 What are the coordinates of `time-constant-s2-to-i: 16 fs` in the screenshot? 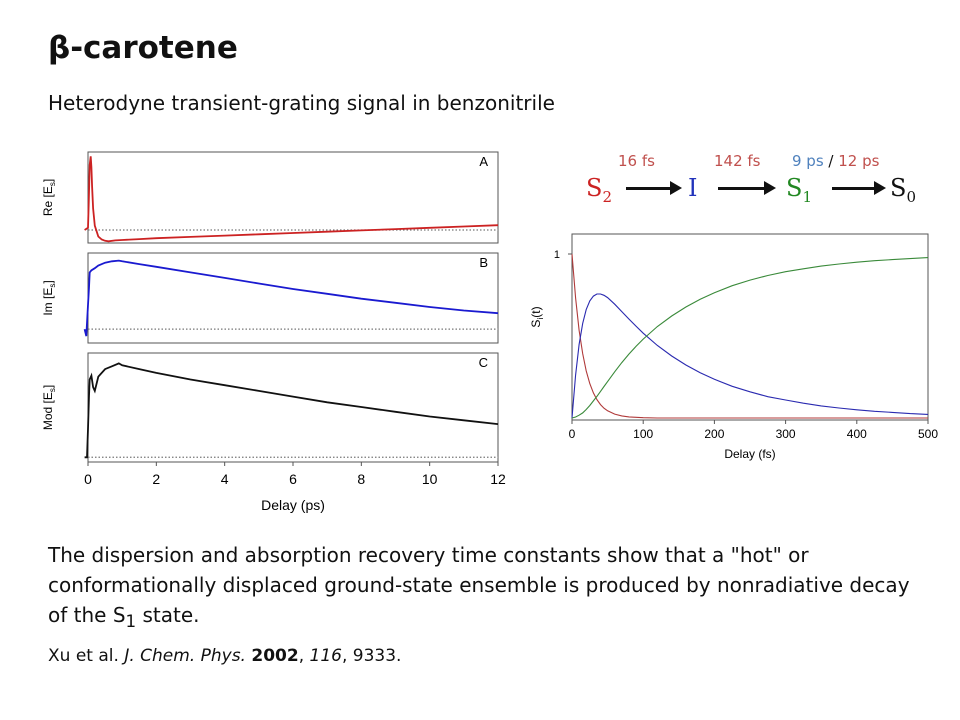 It's located at (636, 161).